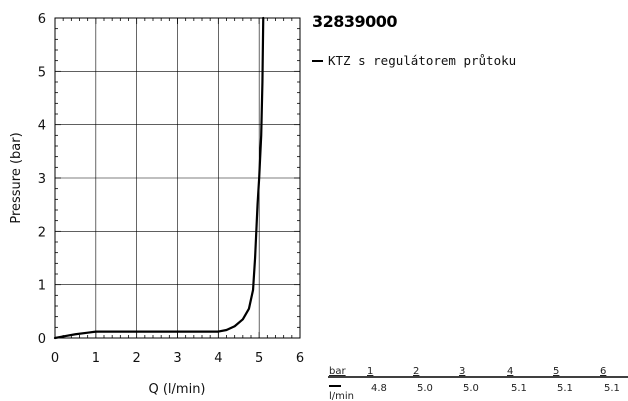 The width and height of the screenshot is (628, 401). I want to click on x-tick-labels: 0 1 2 3 4 5 6, so click(177, 358).